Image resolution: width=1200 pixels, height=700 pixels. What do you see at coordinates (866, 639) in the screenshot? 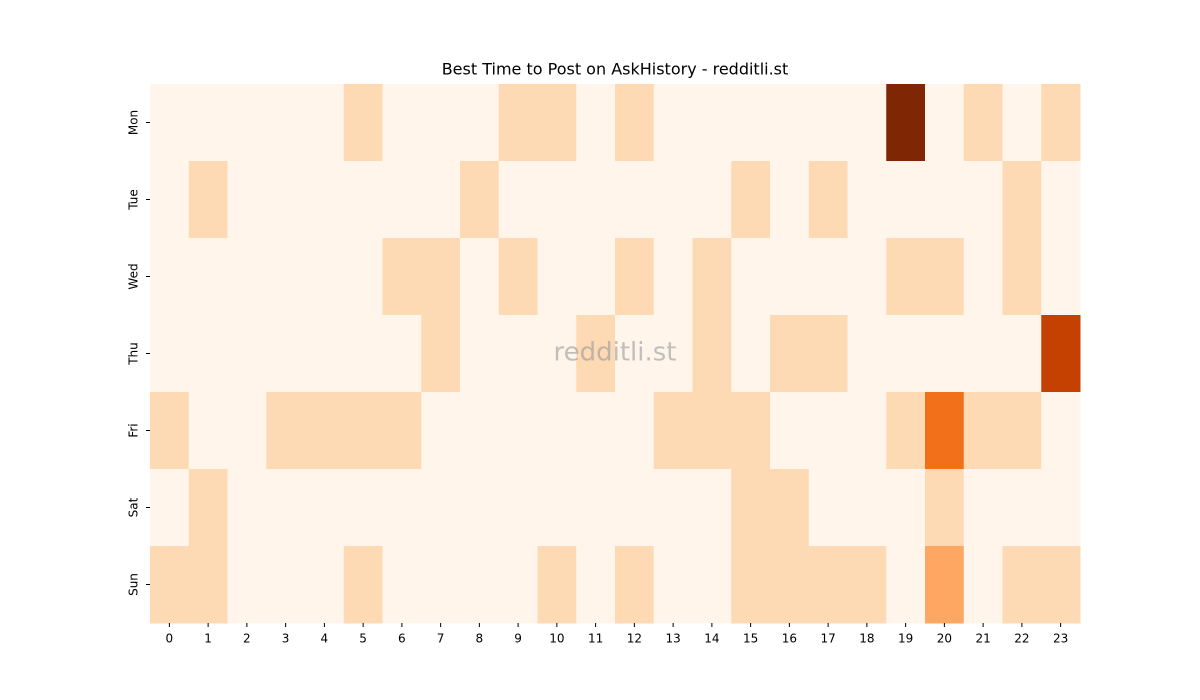
I see `x-tick-label: 18` at bounding box center [866, 639].